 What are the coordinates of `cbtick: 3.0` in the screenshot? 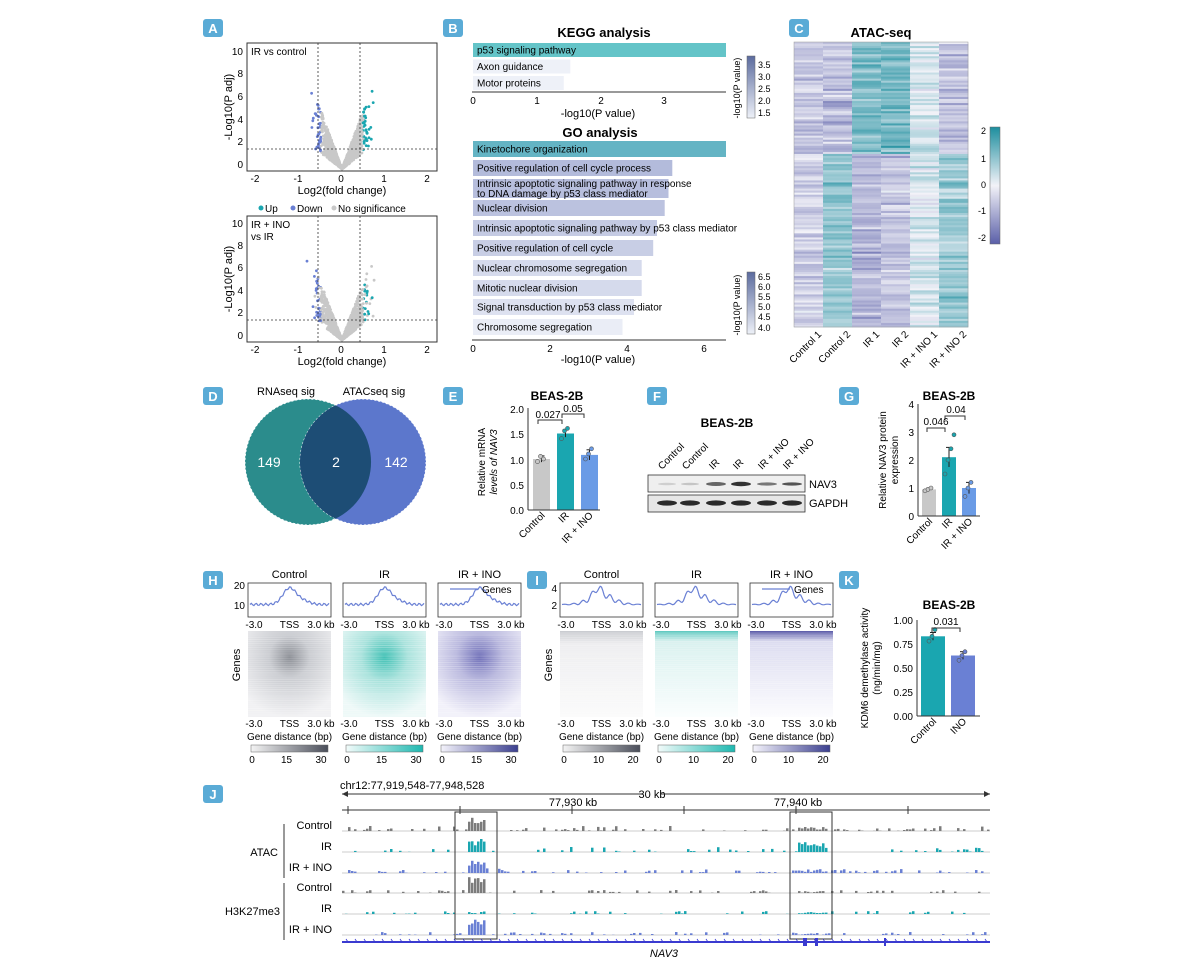 It's located at (764, 77).